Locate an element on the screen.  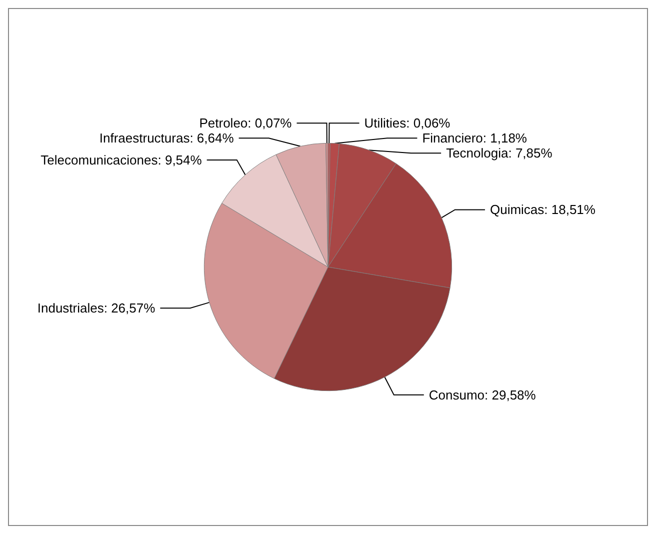
slice-label: Quimicas: 18,51% is located at coordinates (543, 210).